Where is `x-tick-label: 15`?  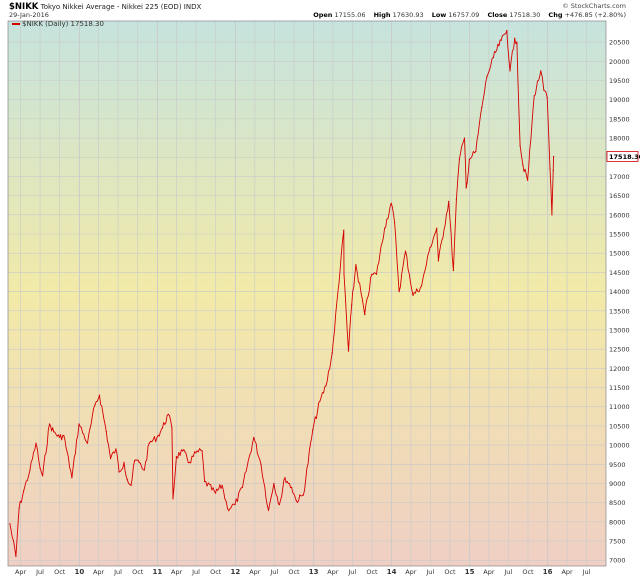
x-tick-label: 15 is located at coordinates (470, 572).